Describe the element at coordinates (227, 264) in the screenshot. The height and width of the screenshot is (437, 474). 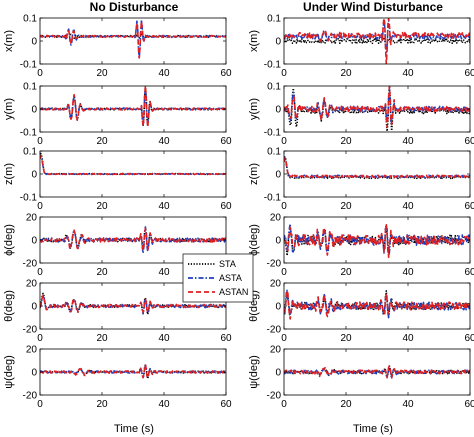
I see `legend-label-sta: STA` at that location.